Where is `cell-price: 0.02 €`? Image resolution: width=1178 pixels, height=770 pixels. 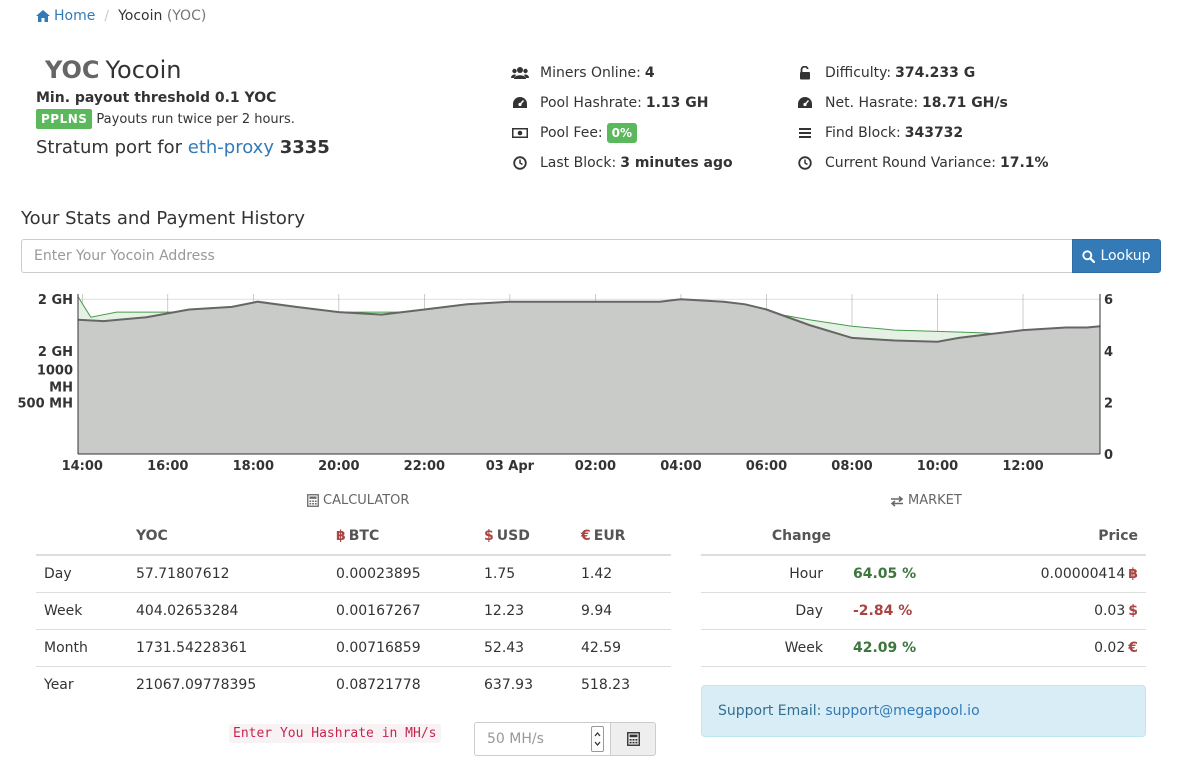
cell-price: 0.02 € is located at coordinates (1053, 648).